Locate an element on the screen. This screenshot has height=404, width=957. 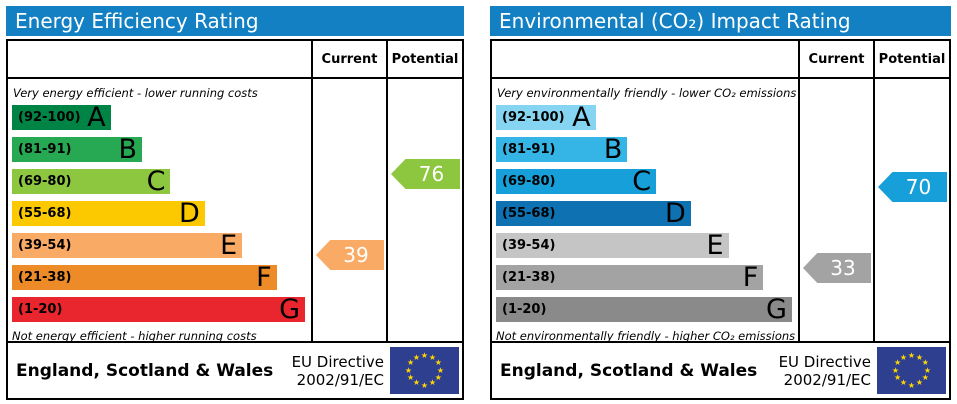
band-letter: B is located at coordinates (128, 149).